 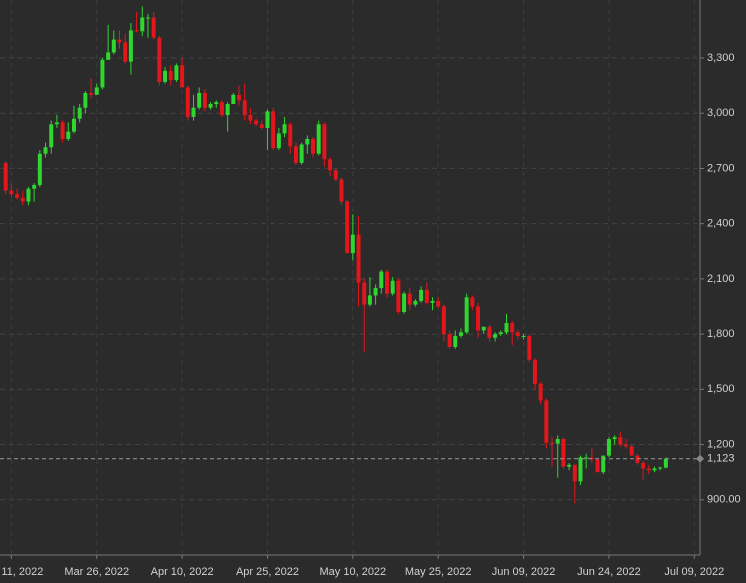 I want to click on x-tick-label: Mar 11, 2022, so click(x=21, y=572).